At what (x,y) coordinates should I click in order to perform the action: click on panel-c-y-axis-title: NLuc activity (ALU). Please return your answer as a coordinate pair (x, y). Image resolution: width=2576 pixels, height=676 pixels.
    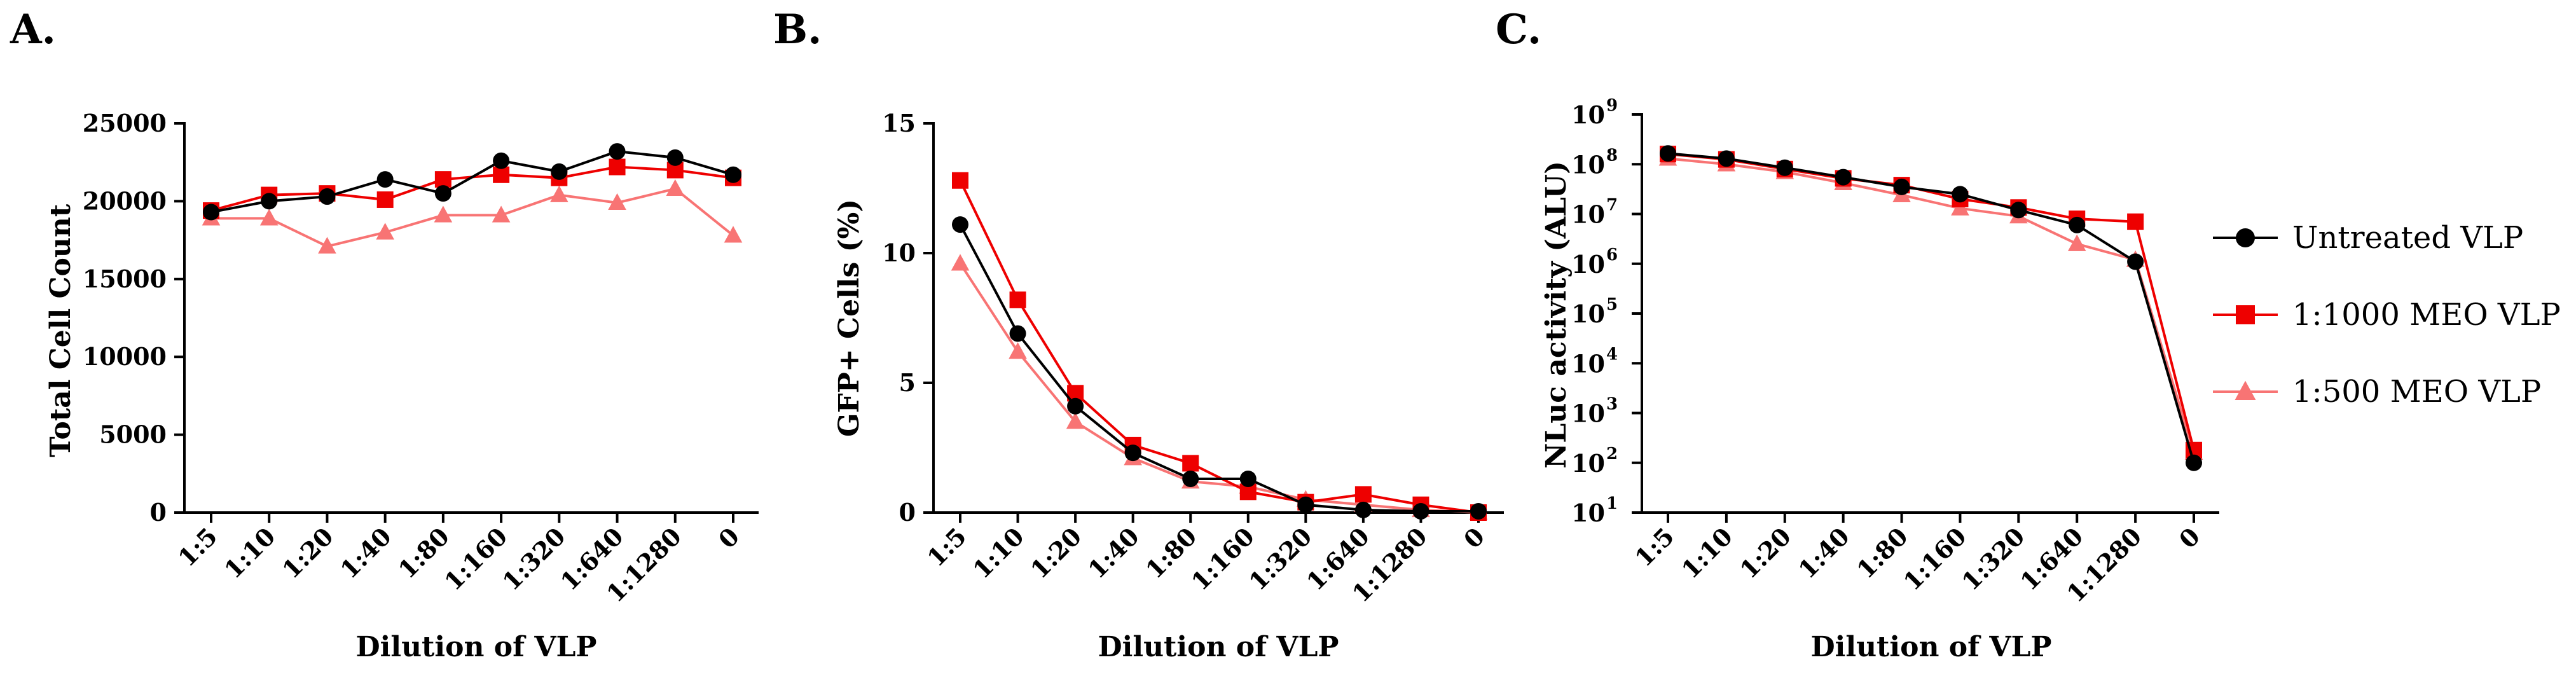
    Looking at the image, I should click on (1556, 315).